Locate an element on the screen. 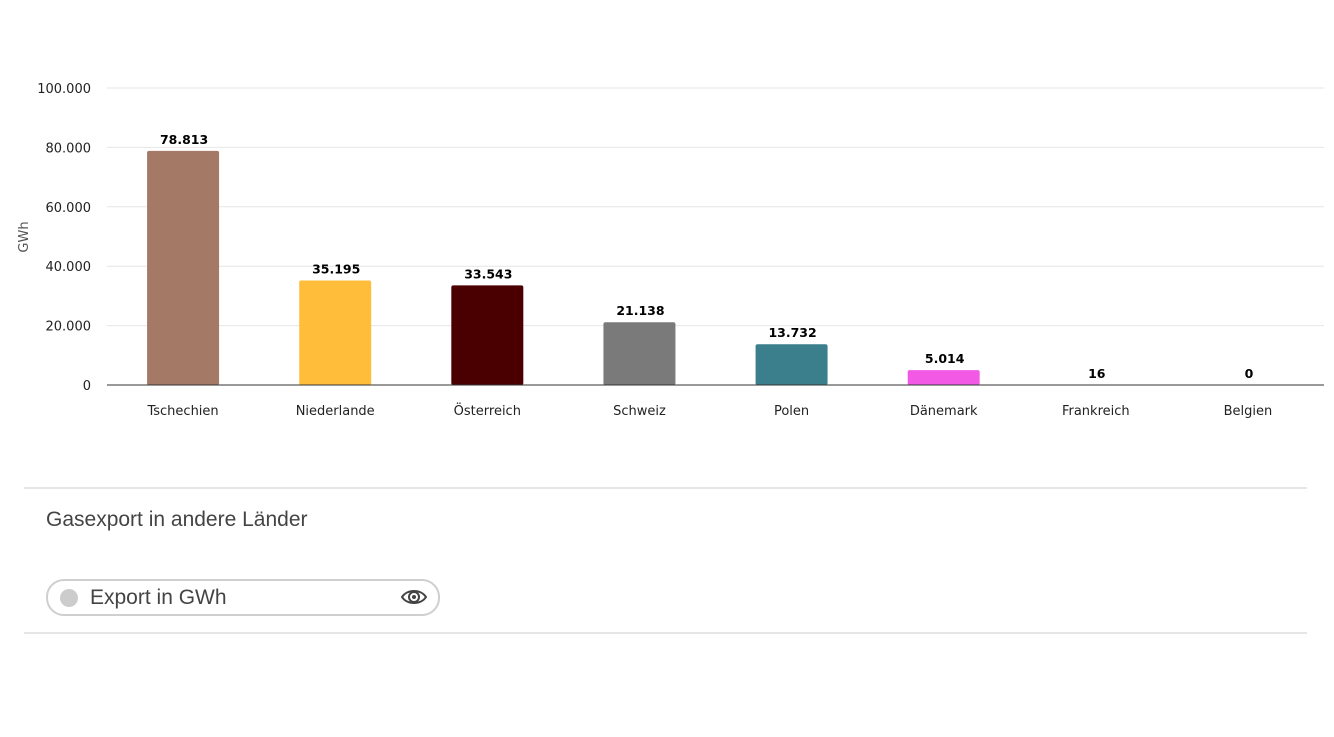 The width and height of the screenshot is (1334, 737). legend-label: Export in GWh is located at coordinates (158, 597).